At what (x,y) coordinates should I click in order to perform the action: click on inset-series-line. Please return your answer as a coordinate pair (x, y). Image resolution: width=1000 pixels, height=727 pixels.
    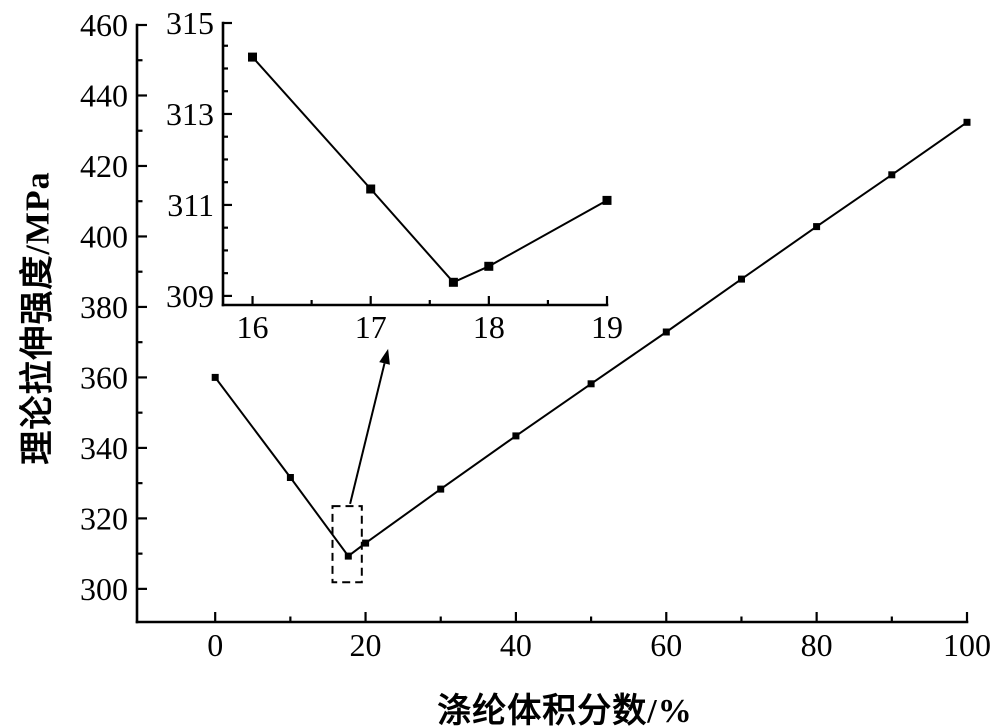
    Looking at the image, I should click on (429, 170).